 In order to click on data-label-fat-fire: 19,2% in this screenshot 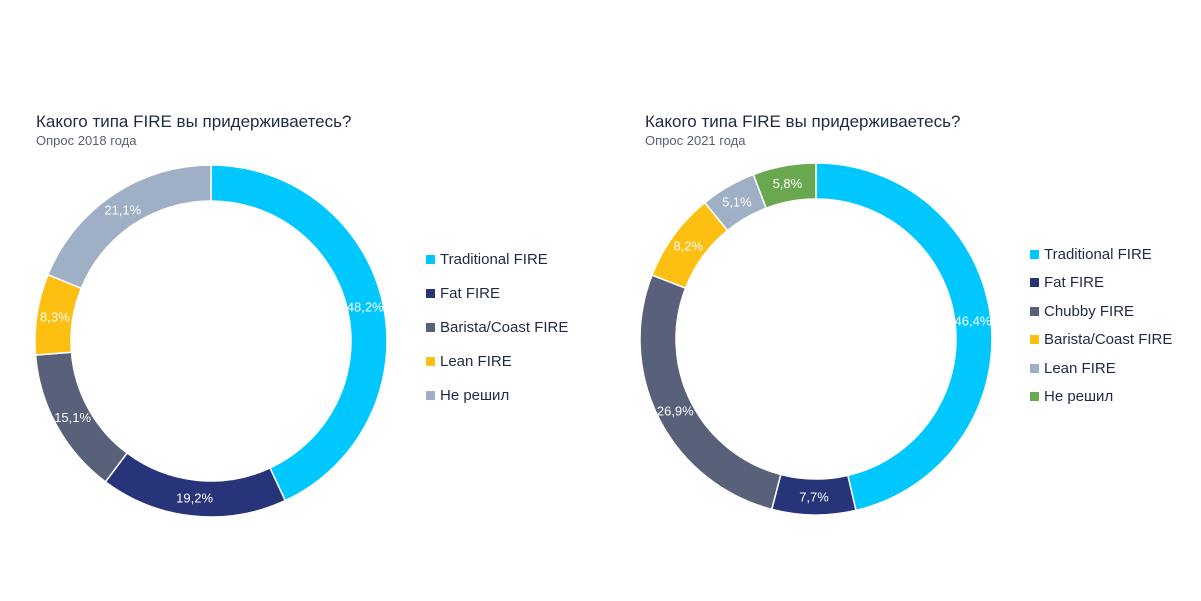, I will do `click(194, 498)`.